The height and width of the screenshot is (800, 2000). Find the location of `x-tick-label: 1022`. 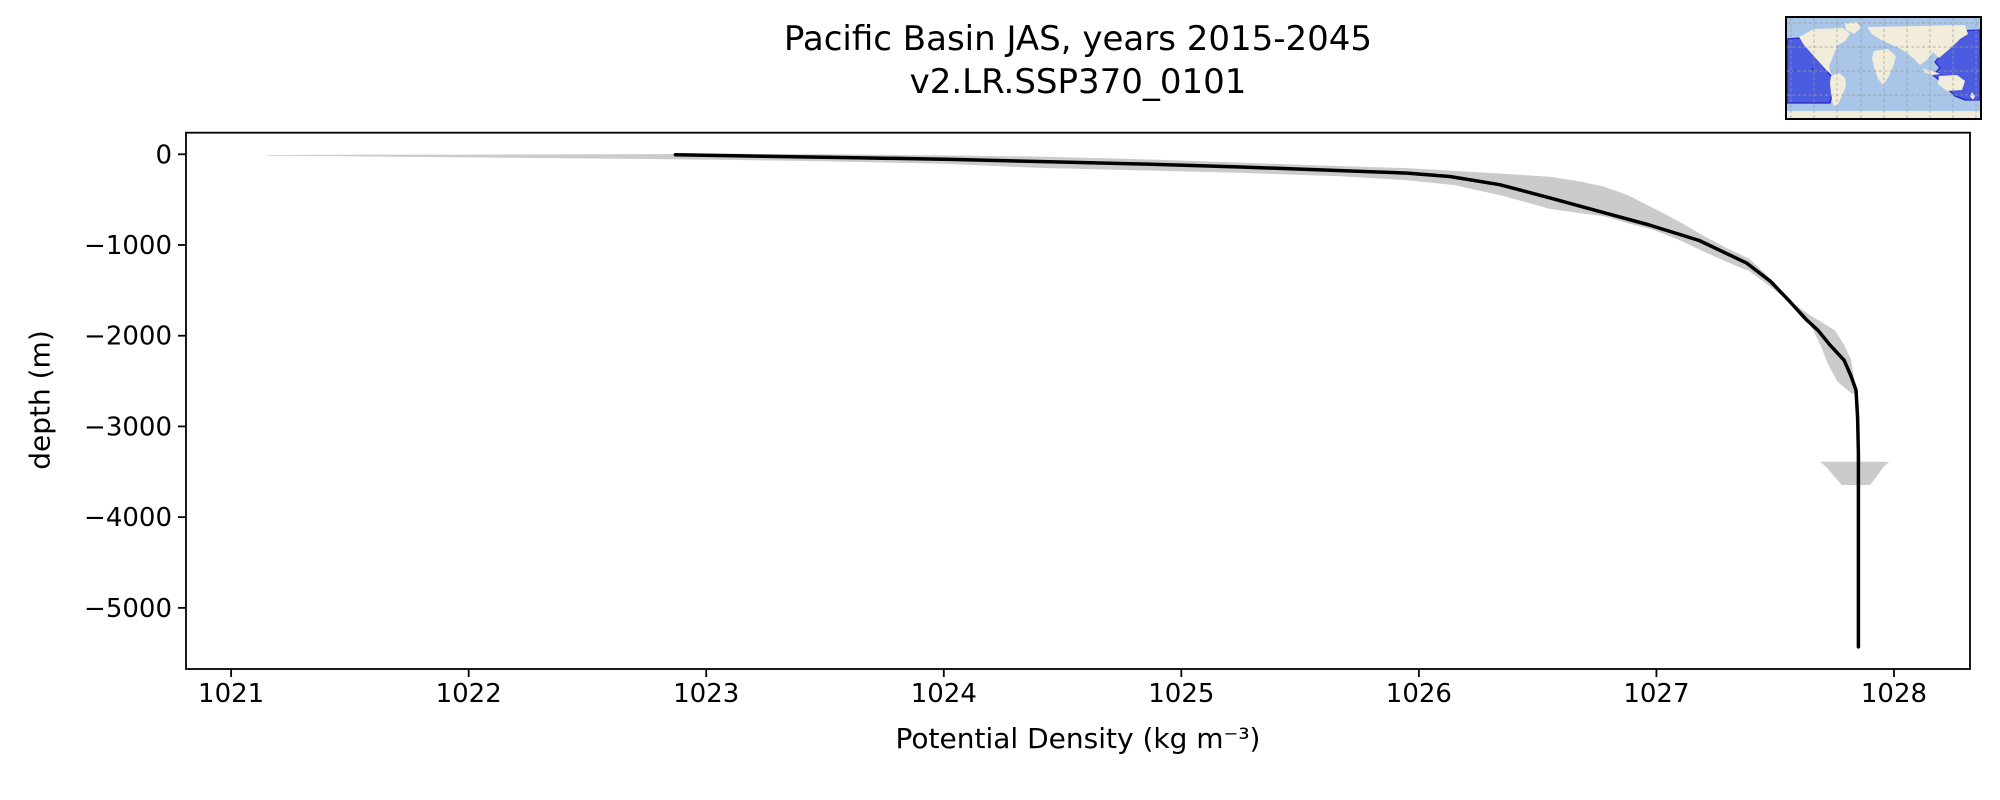

x-tick-label: 1022 is located at coordinates (469, 694).